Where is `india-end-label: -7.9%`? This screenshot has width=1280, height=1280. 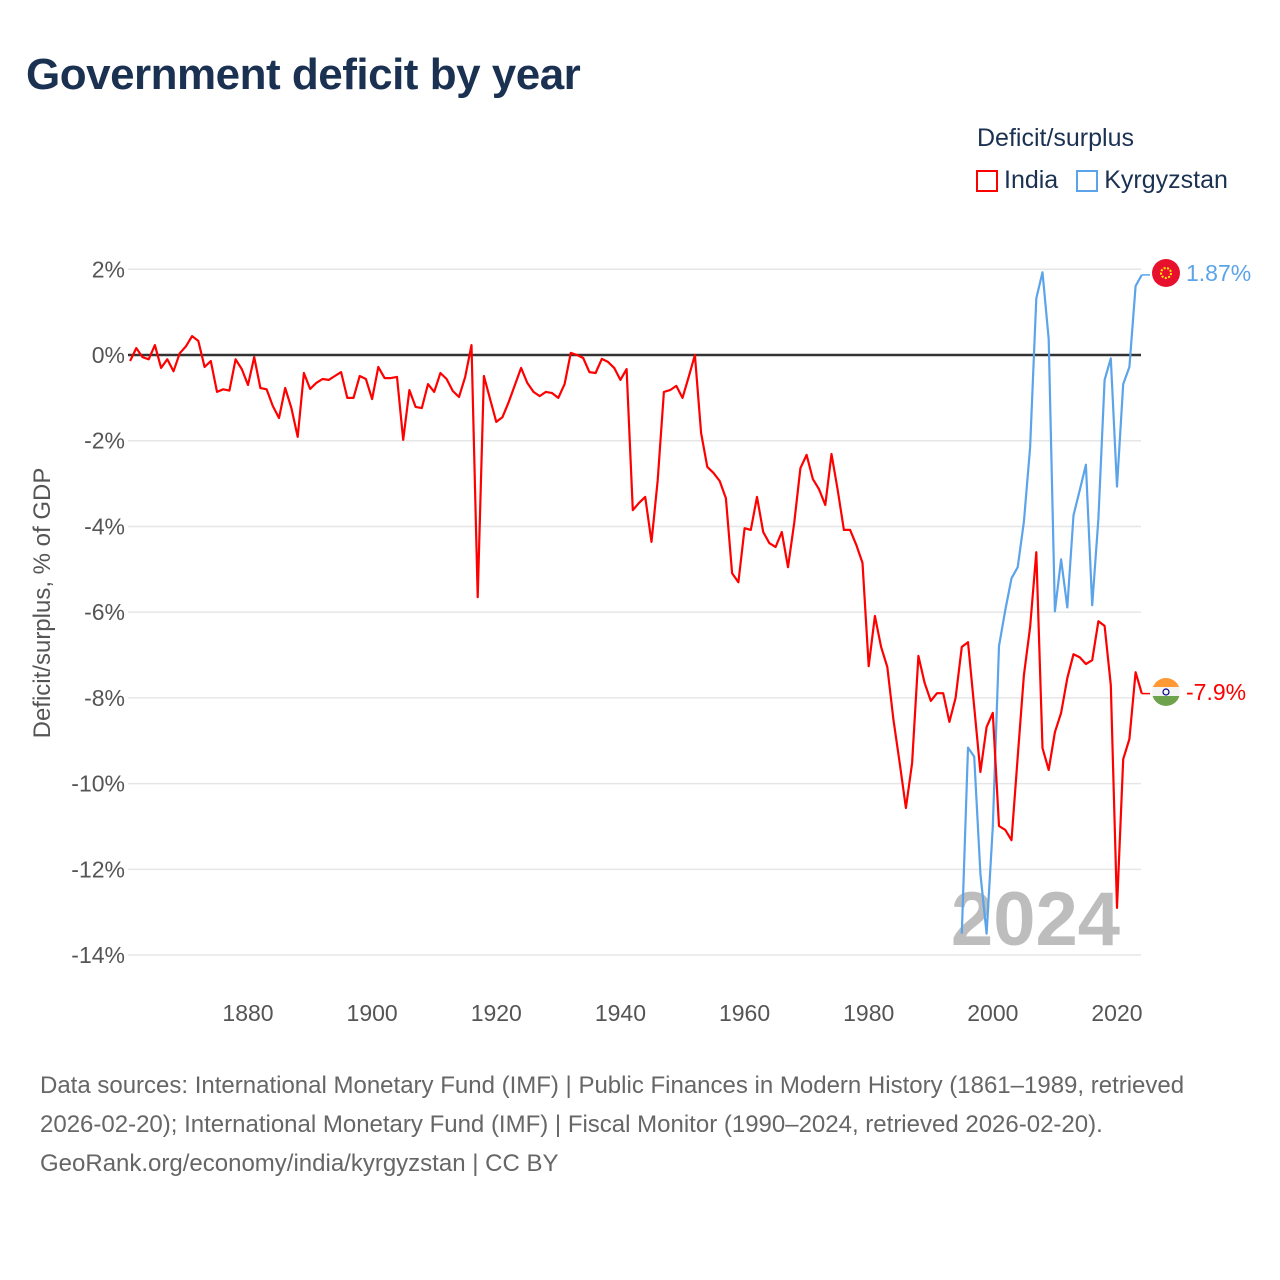
india-end-label: -7.9% is located at coordinates (1216, 692).